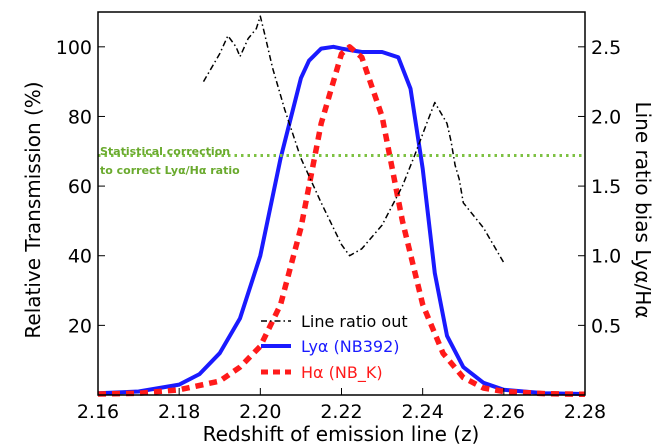  What do you see at coordinates (606, 117) in the screenshot?
I see `y-right-tick-label: 2.0` at bounding box center [606, 117].